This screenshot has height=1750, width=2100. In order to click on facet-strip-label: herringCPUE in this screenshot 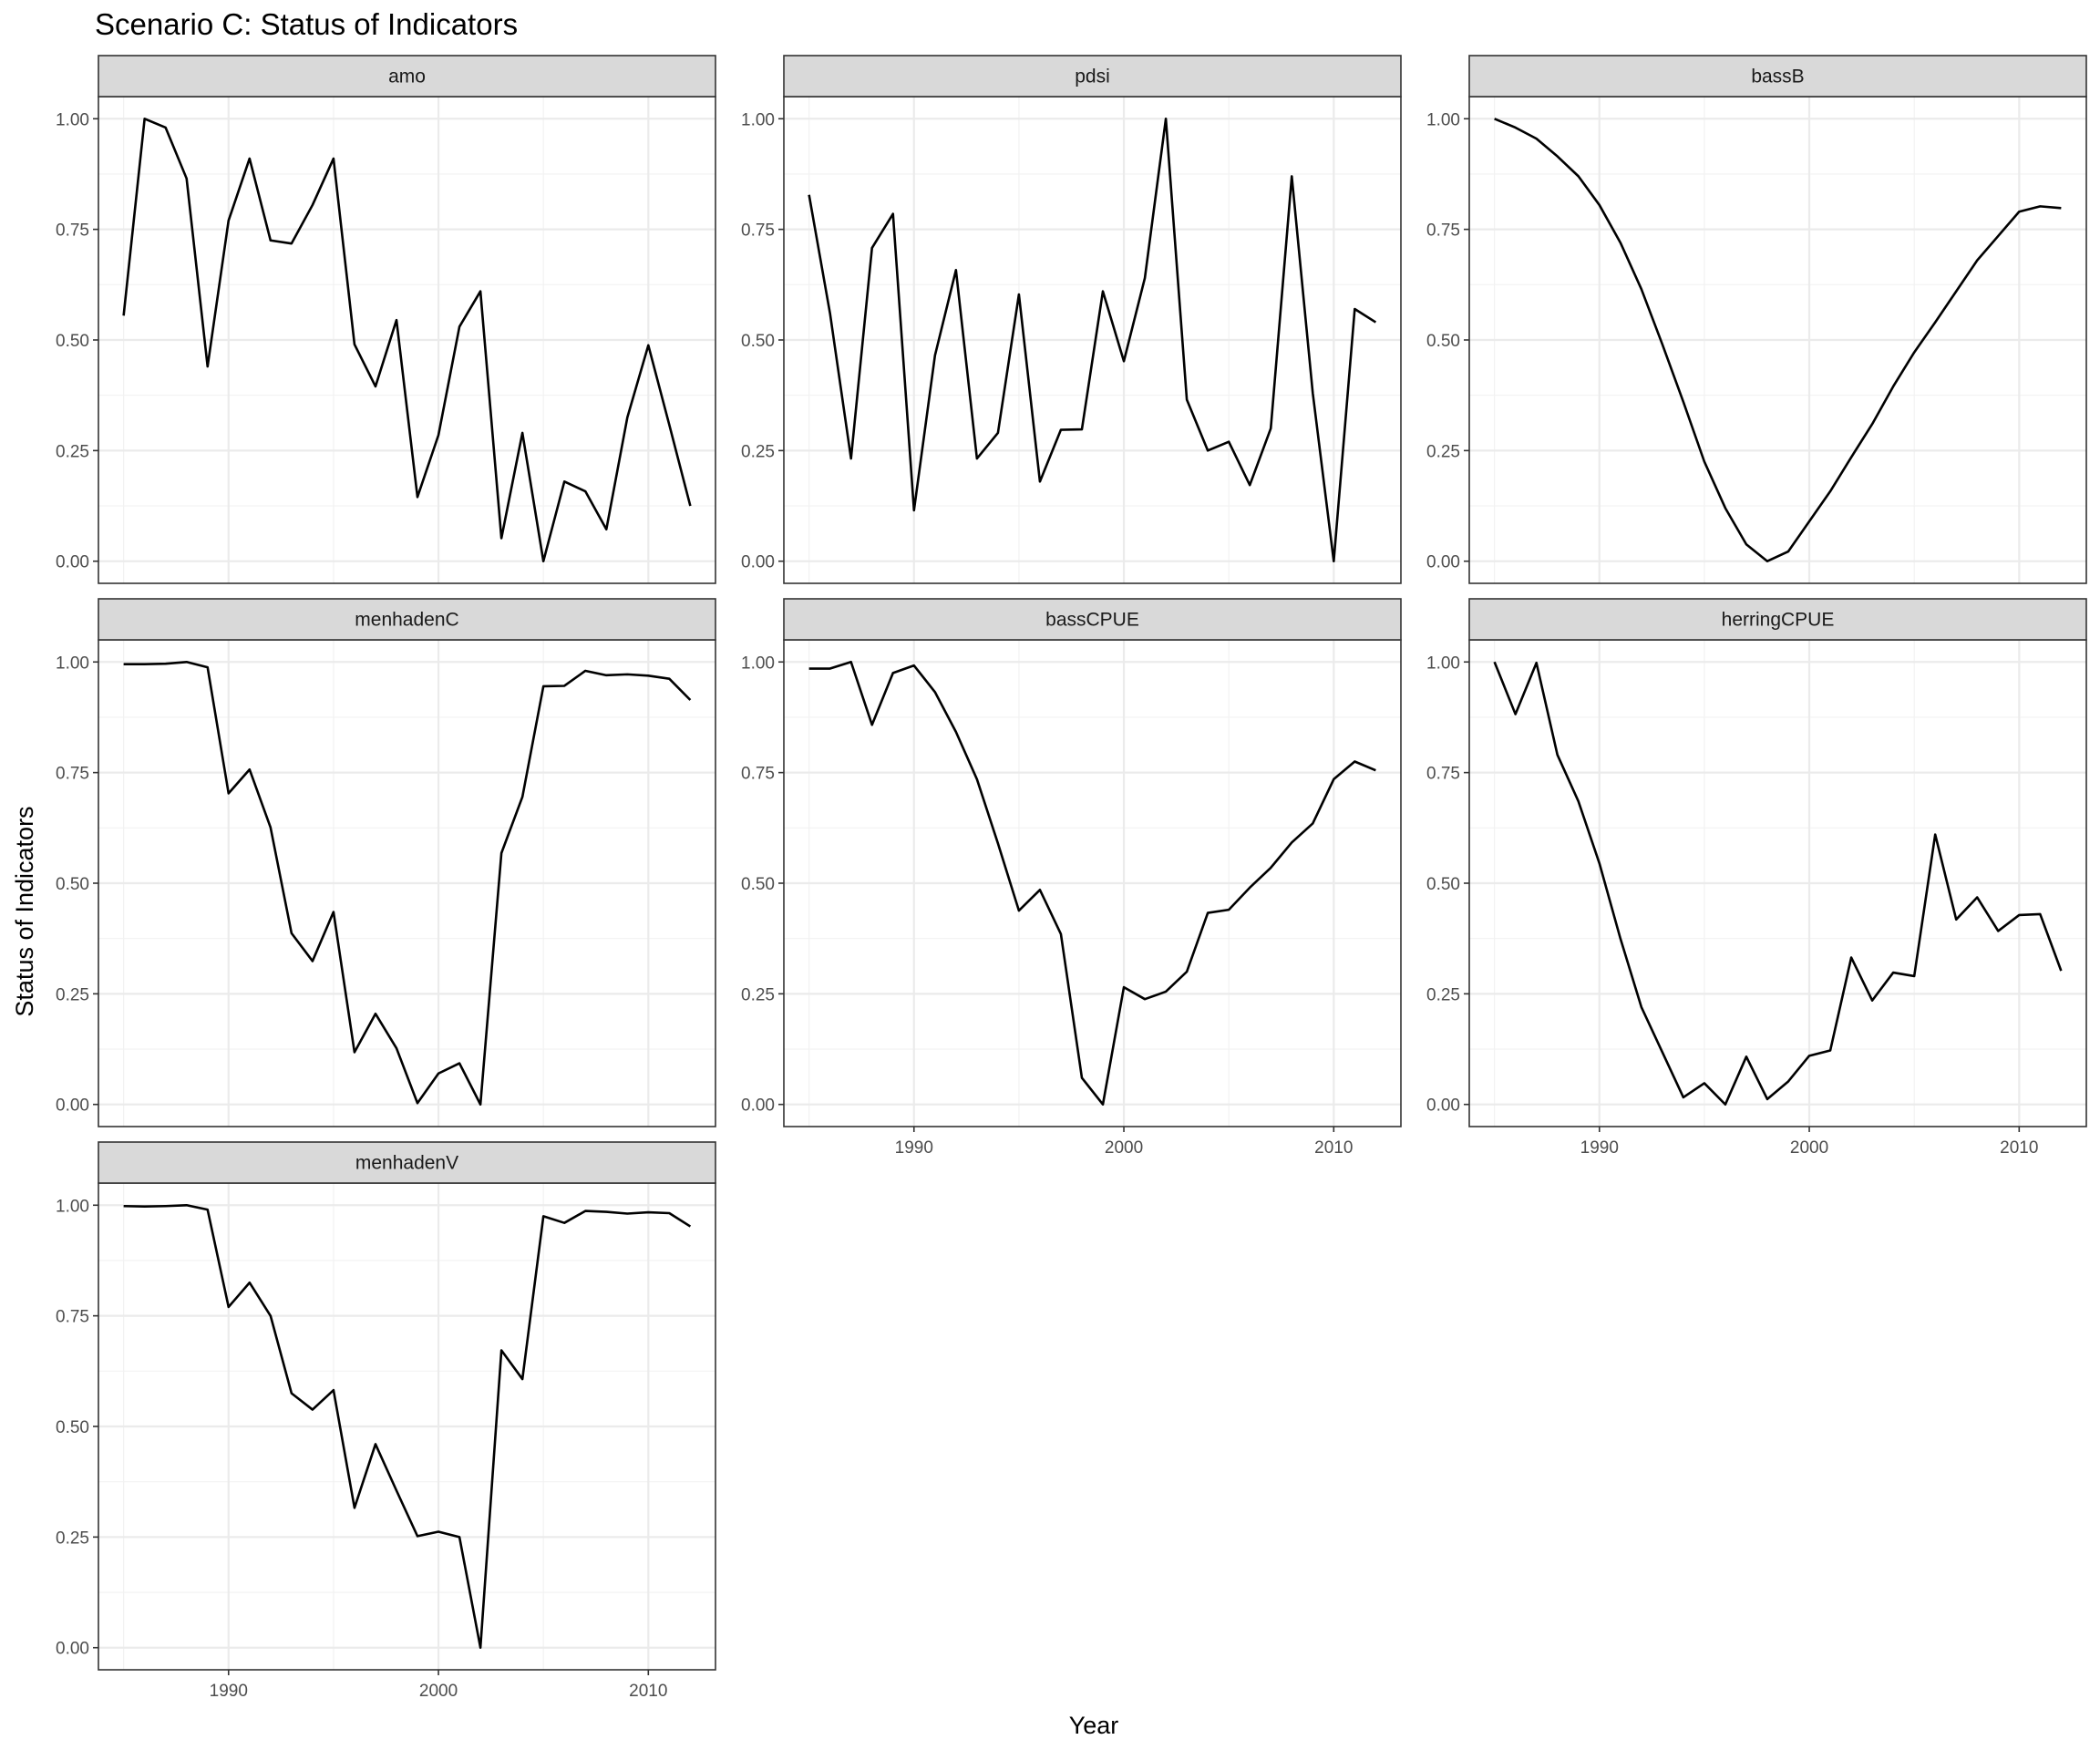, I will do `click(1779, 620)`.